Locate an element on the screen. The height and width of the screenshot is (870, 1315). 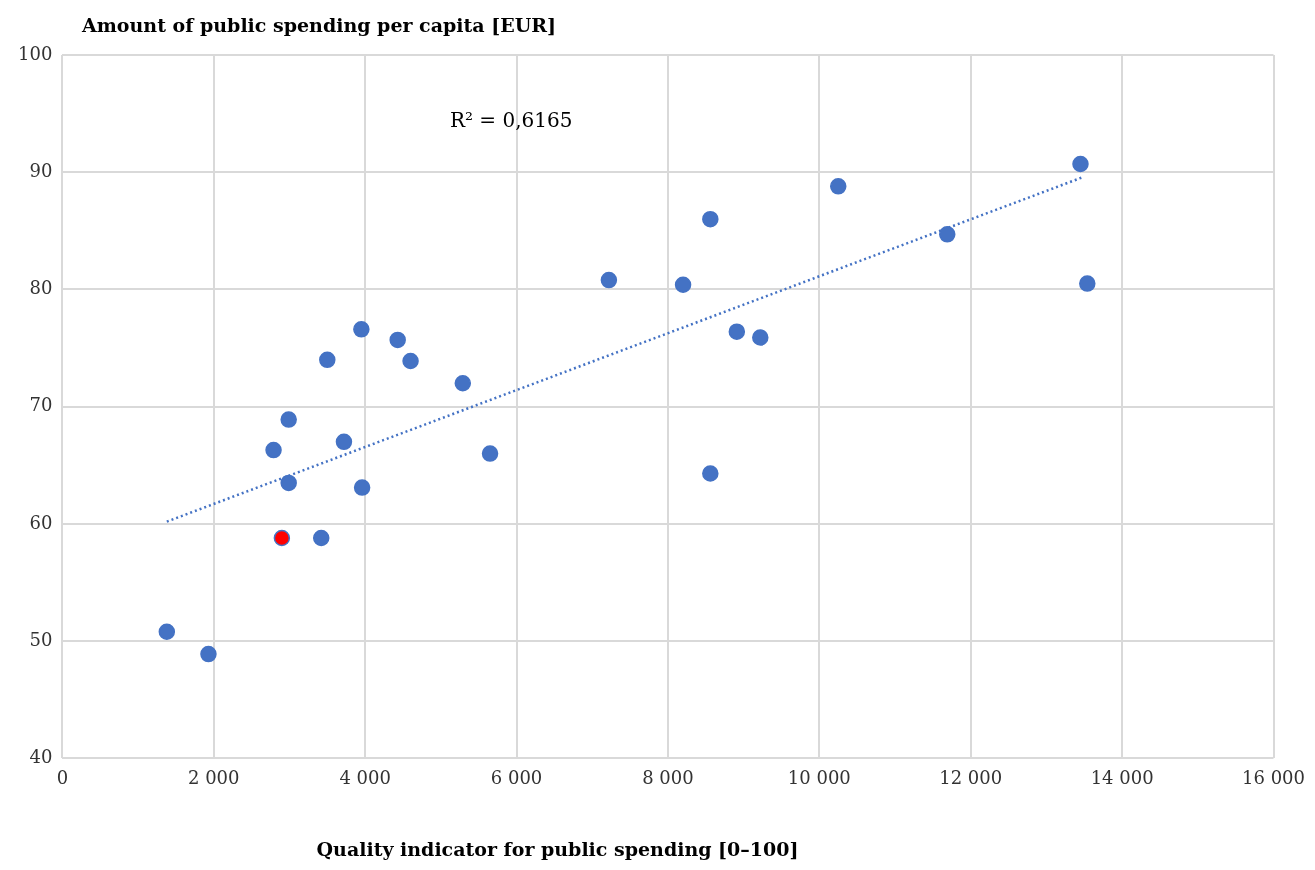
y-tick-label: 100 is located at coordinates (35, 53).